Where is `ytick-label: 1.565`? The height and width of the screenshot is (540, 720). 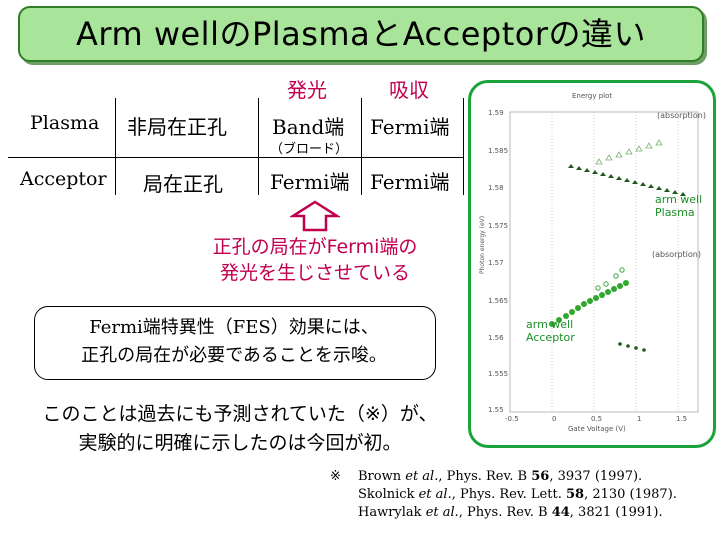
ytick-label: 1.565 is located at coordinates (498, 301).